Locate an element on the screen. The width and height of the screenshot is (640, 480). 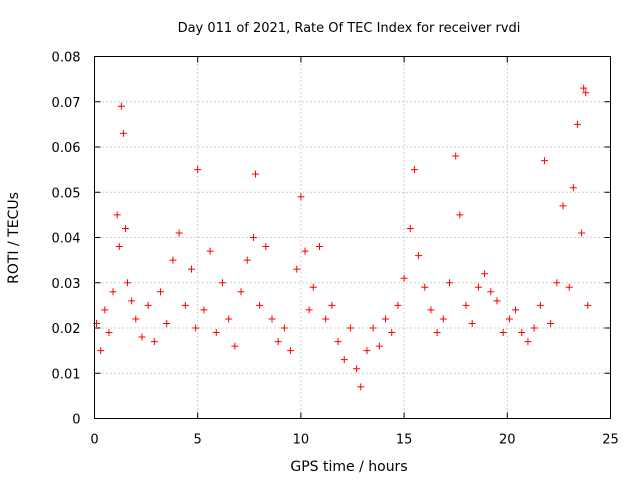
y-tick-label: 0.07 is located at coordinates (66, 103).